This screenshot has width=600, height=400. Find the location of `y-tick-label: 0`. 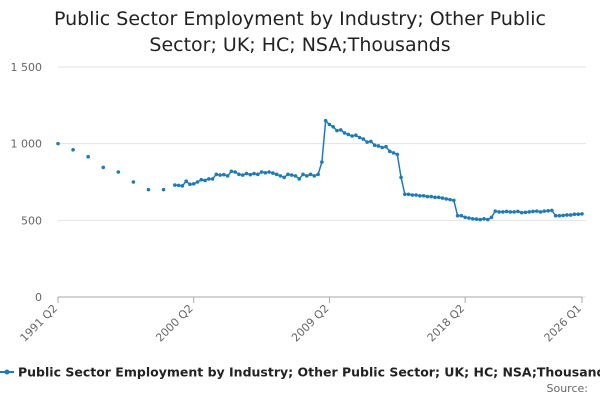

y-tick-label: 0 is located at coordinates (38, 297).